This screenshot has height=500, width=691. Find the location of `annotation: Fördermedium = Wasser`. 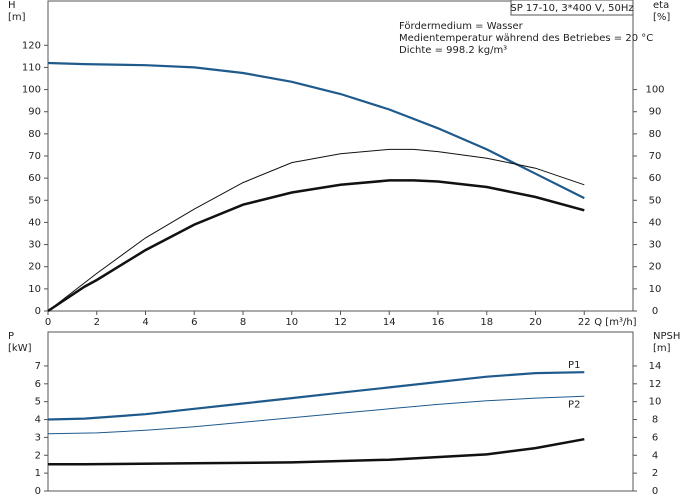

annotation: Fördermedium = Wasser is located at coordinates (461, 26).